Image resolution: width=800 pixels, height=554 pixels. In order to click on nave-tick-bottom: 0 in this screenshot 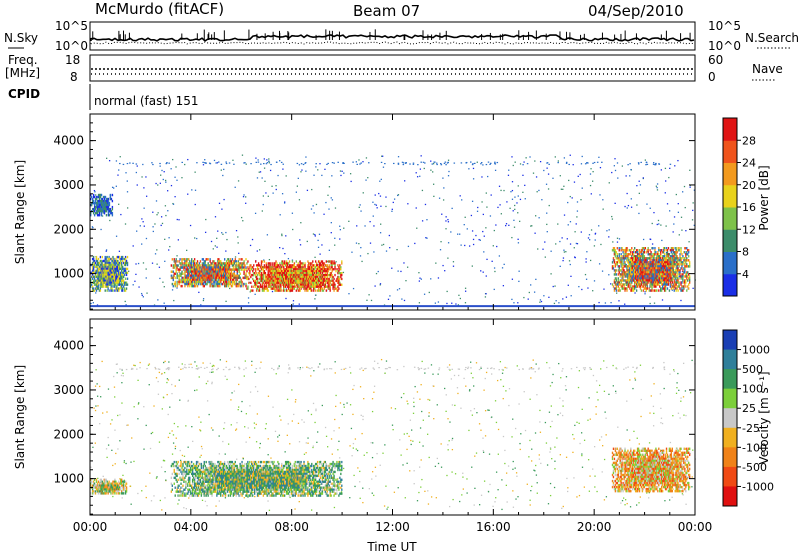, I will do `click(712, 77)`.